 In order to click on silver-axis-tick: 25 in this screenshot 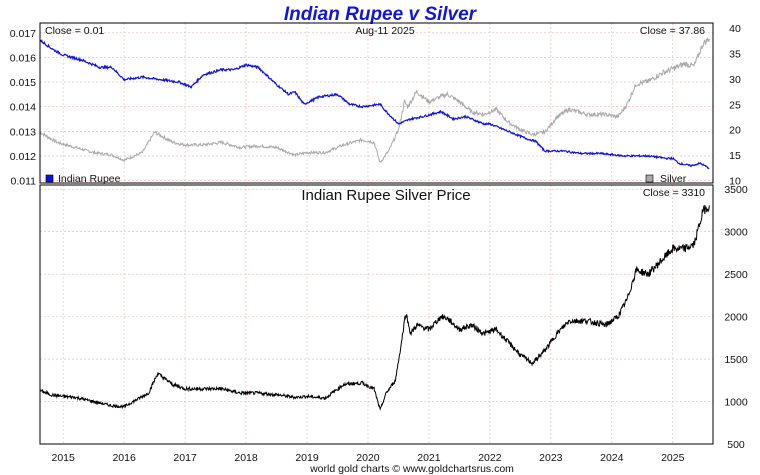, I will do `click(735, 105)`.